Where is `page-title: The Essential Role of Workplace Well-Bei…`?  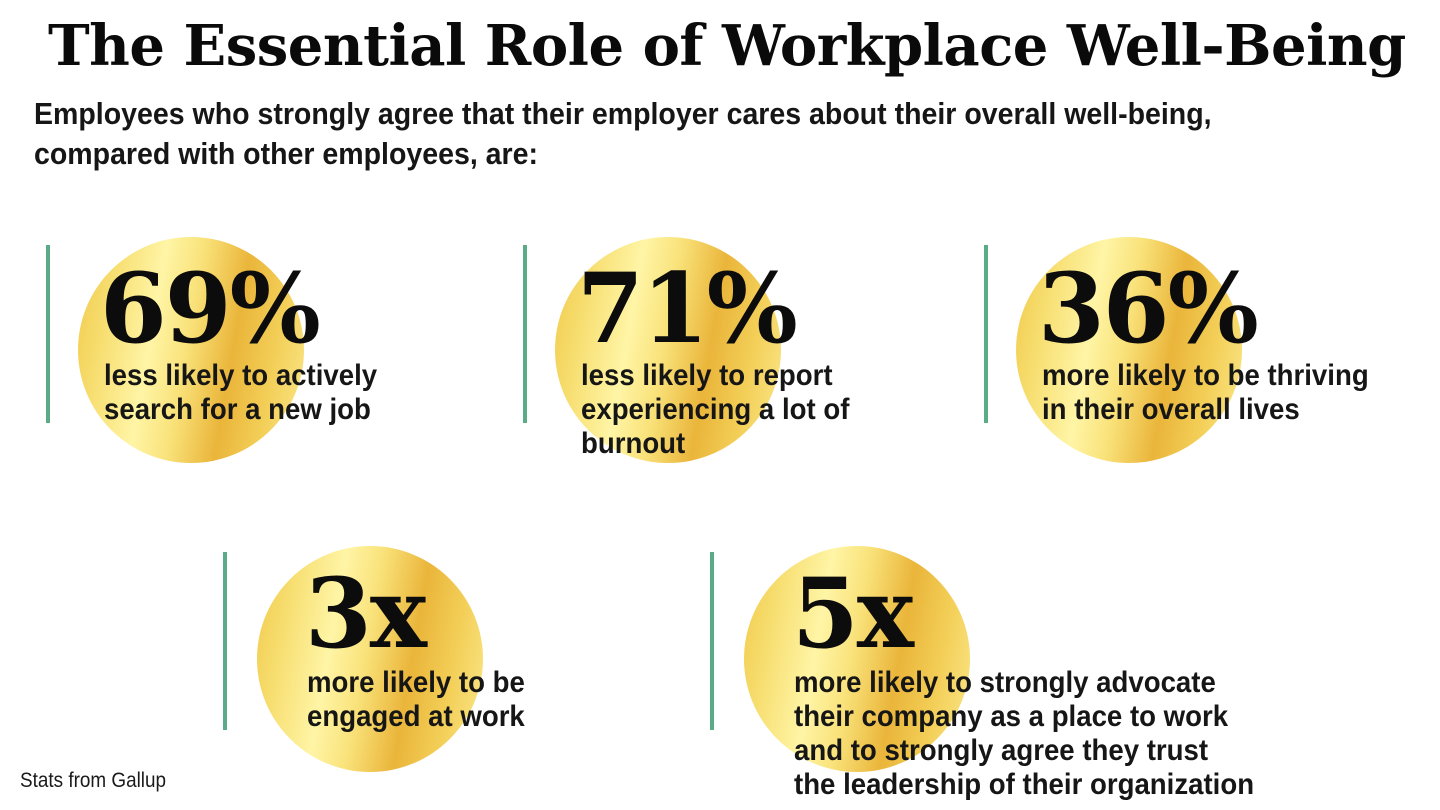 page-title: The Essential Role of Workplace Well-Bei… is located at coordinates (727, 46).